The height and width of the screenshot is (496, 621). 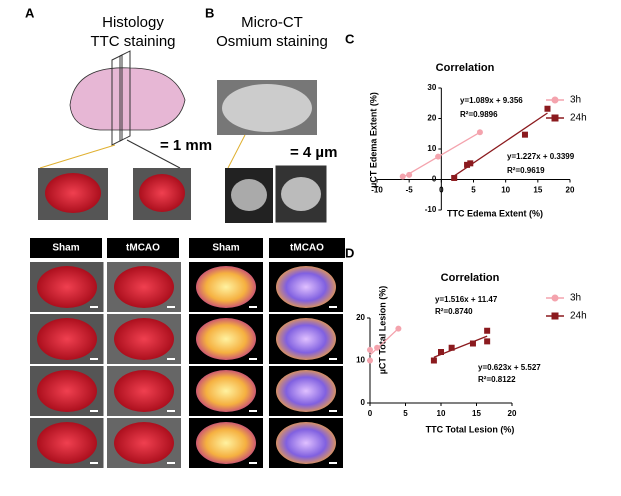 I want to click on header-bars, so click(x=187, y=248).